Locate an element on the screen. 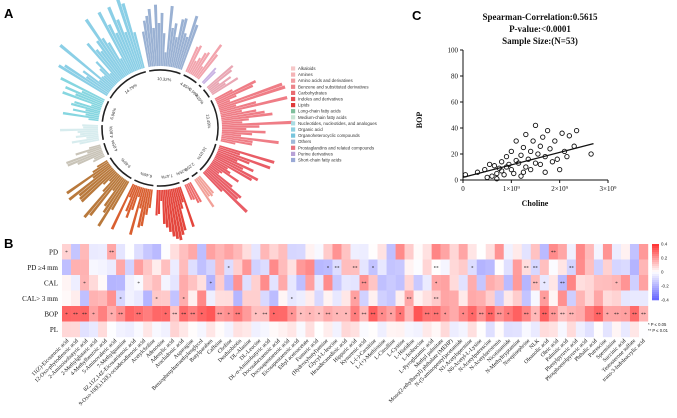  y-tick-label: 20 is located at coordinates (455, 155).